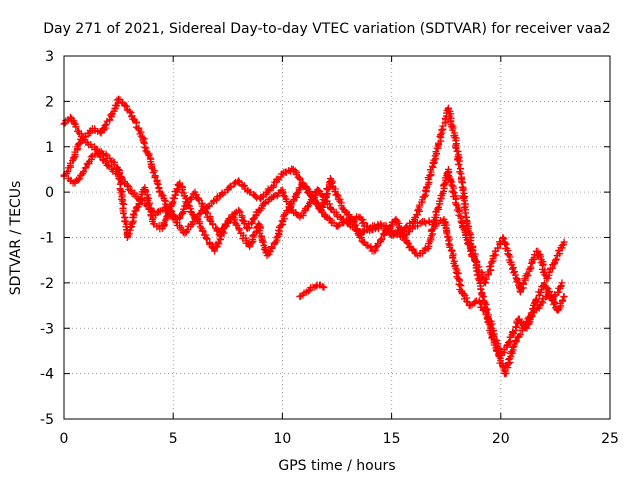 This screenshot has width=640, height=480. I want to click on x-axis-label: GPS time / hours, so click(336, 466).